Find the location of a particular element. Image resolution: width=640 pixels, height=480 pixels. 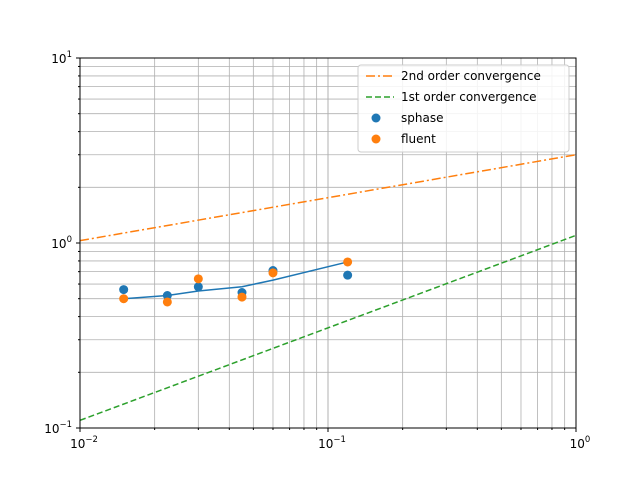

legend-label: fluent is located at coordinates (418, 139).